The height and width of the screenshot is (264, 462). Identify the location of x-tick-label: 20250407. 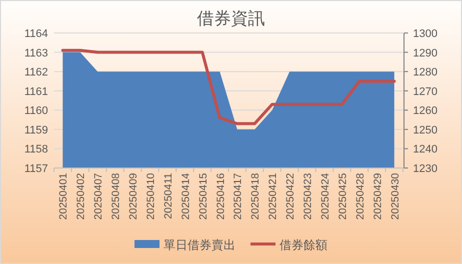
(98, 196).